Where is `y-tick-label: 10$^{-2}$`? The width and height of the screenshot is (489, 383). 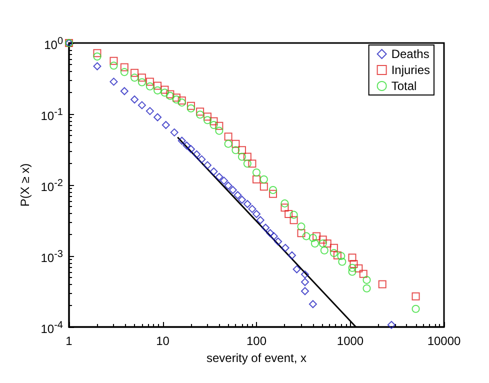
y-tick-label: 10$^{-2}$ is located at coordinates (51, 186).